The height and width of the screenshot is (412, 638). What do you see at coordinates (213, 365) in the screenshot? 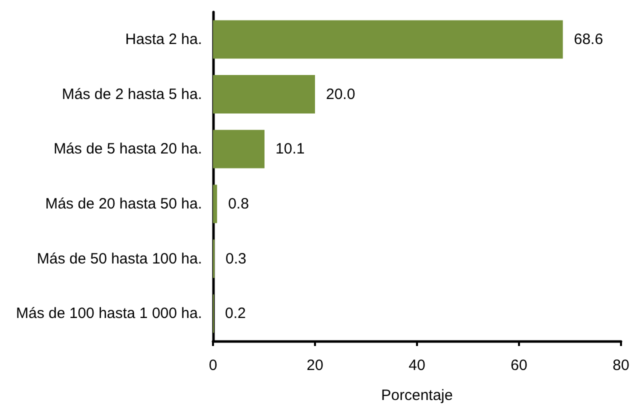
I see `x-tick-label: 0` at bounding box center [213, 365].